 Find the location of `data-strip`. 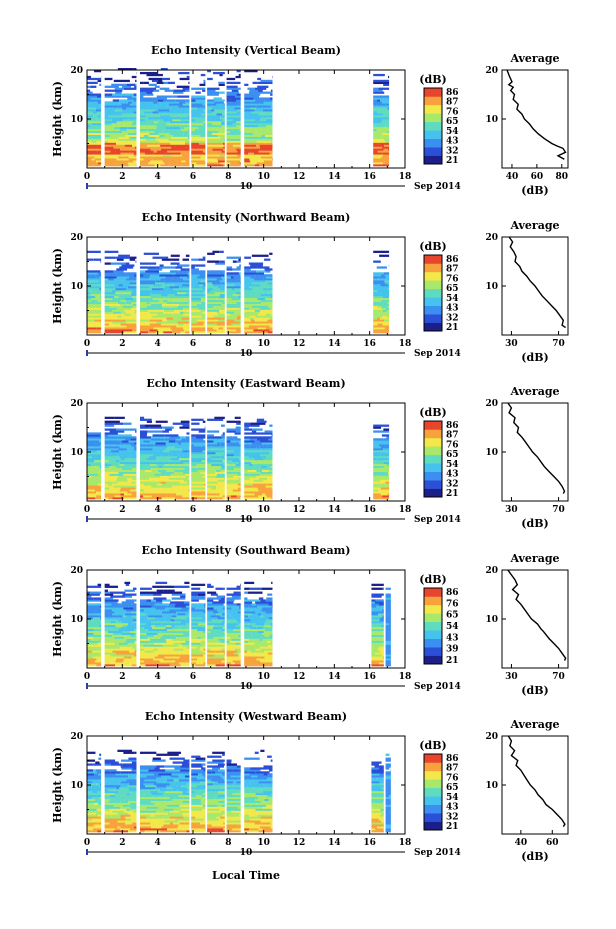

data-strip is located at coordinates (388, 627).